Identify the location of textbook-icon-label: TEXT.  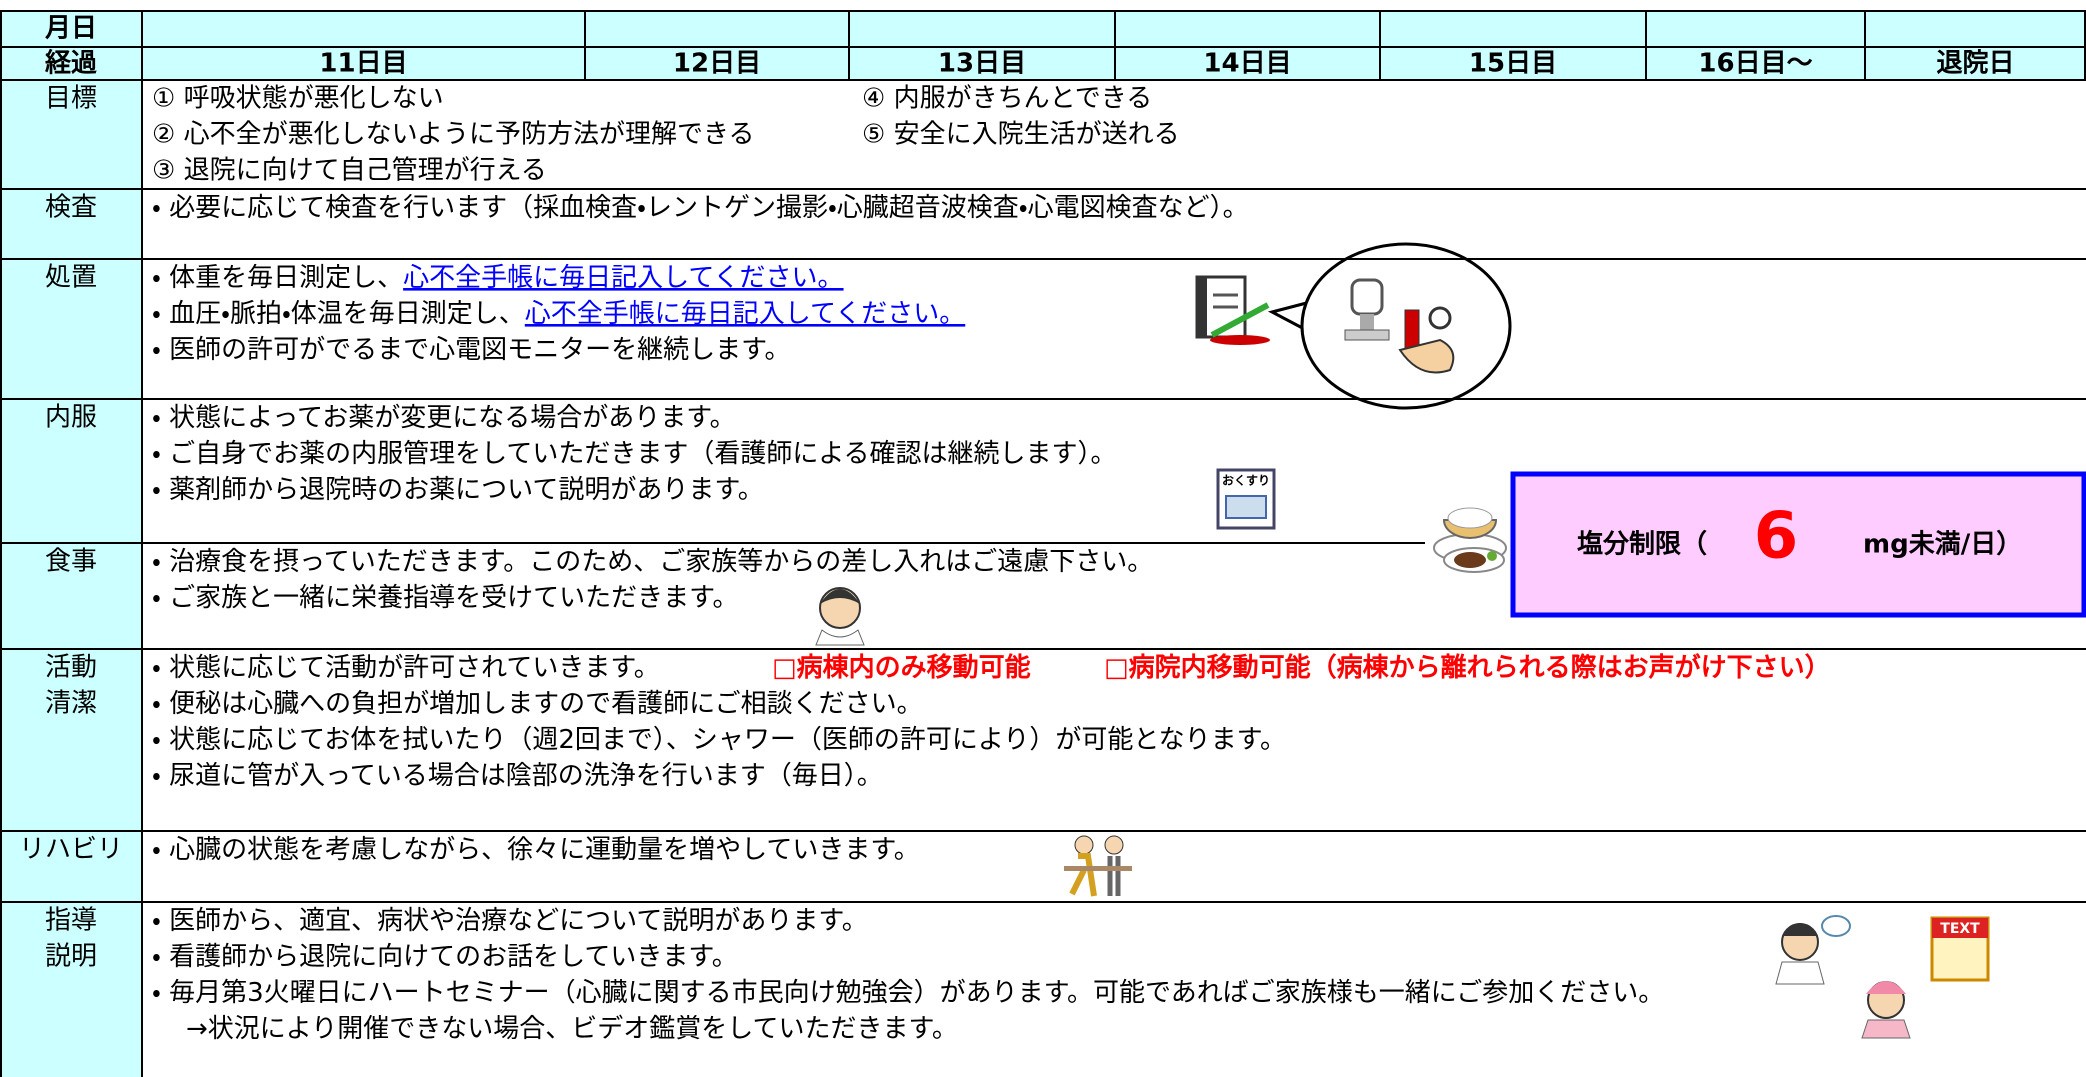
(1960, 929).